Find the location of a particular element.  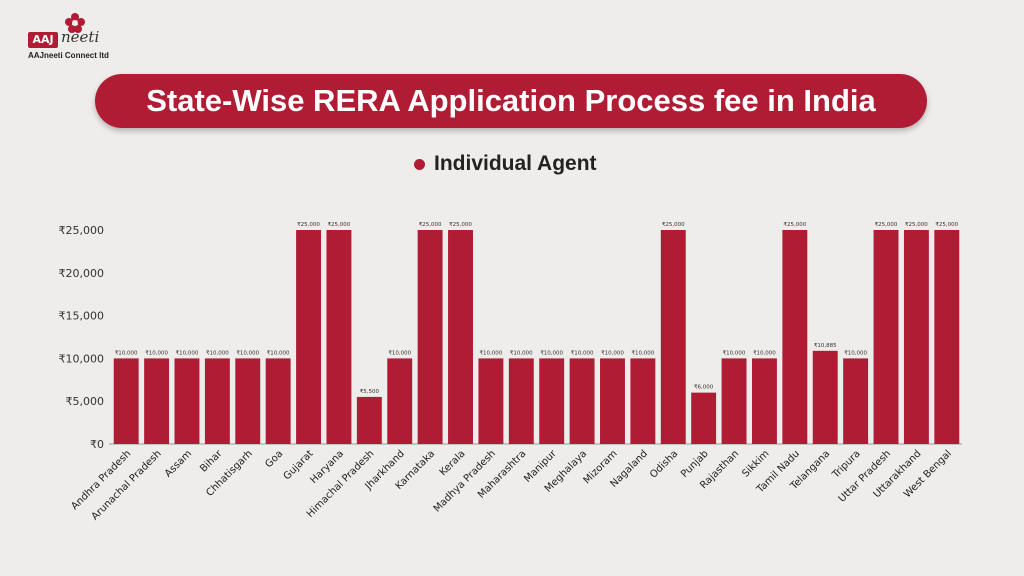

y-tick-label: ₹15,000 is located at coordinates (82, 316).